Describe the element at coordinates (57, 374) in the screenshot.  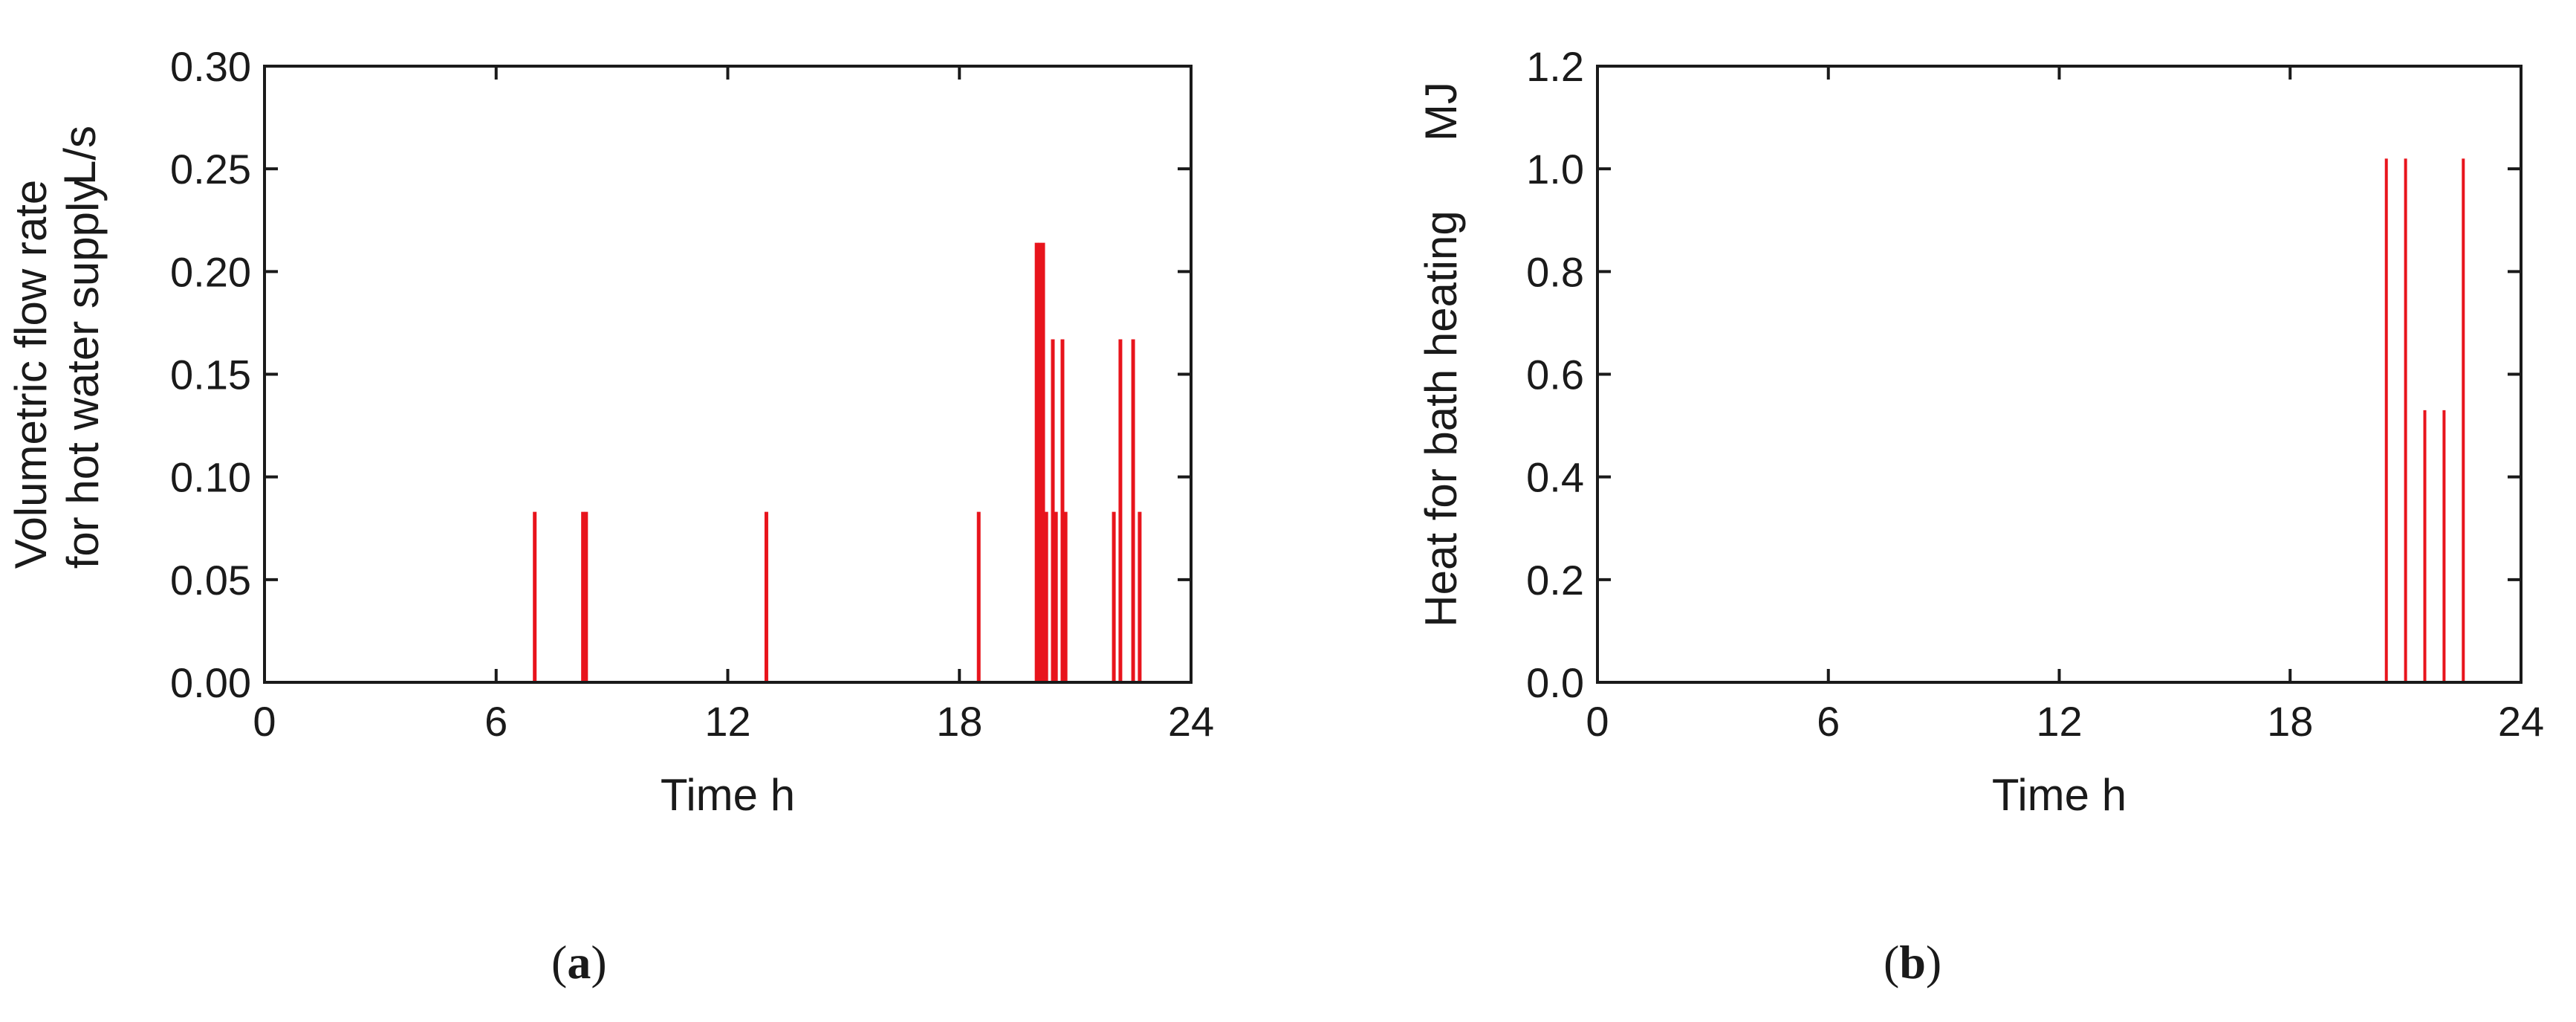
I see `y-axis-label: Volumetric flow ratefor hot water supply` at that location.